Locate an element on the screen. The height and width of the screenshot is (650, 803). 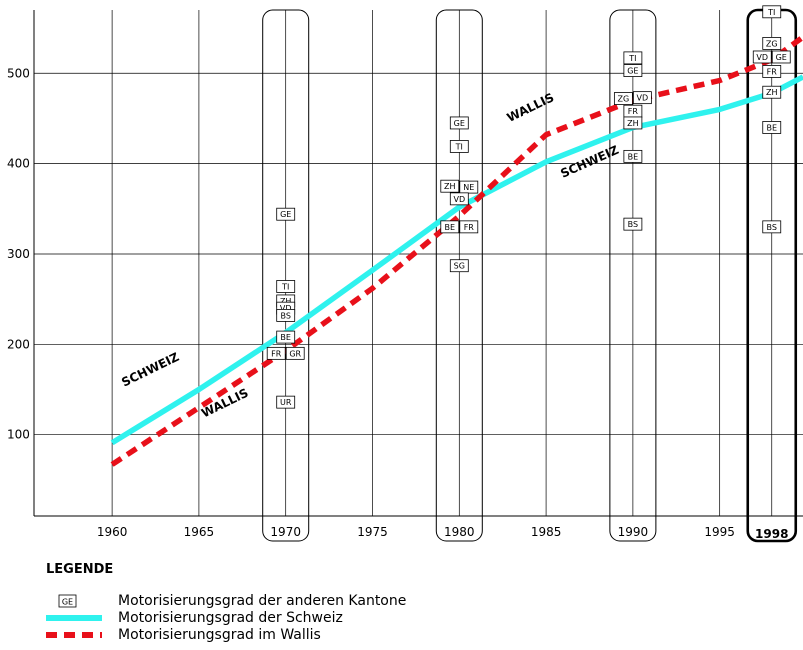
legend-title: LEGENDE is located at coordinates (80, 569).